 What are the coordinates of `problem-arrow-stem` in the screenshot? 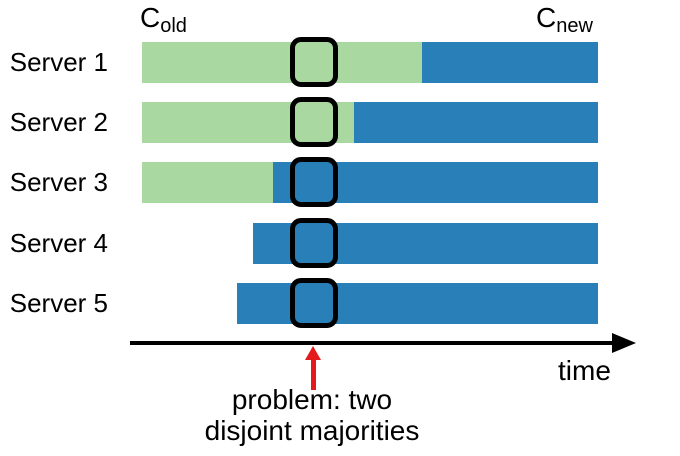 It's located at (313, 374).